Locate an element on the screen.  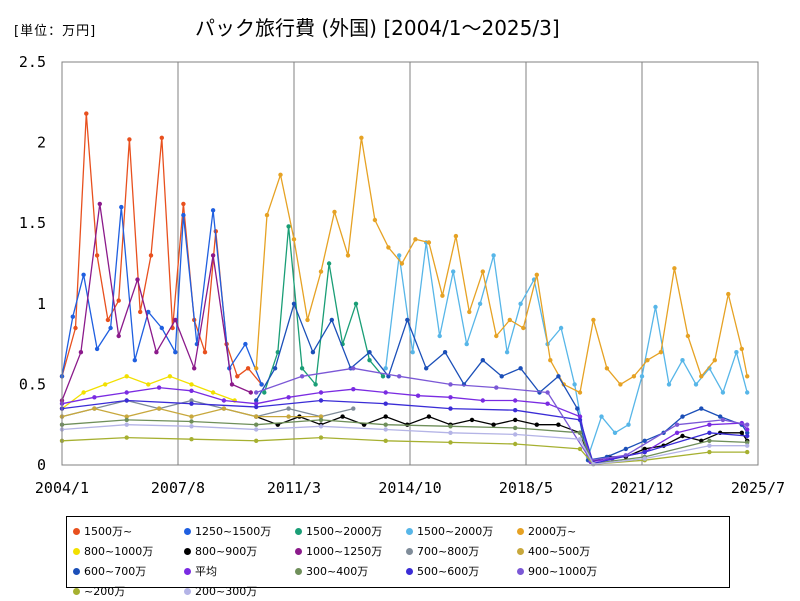
legend-label: 900~1000万 is located at coordinates (563, 571).